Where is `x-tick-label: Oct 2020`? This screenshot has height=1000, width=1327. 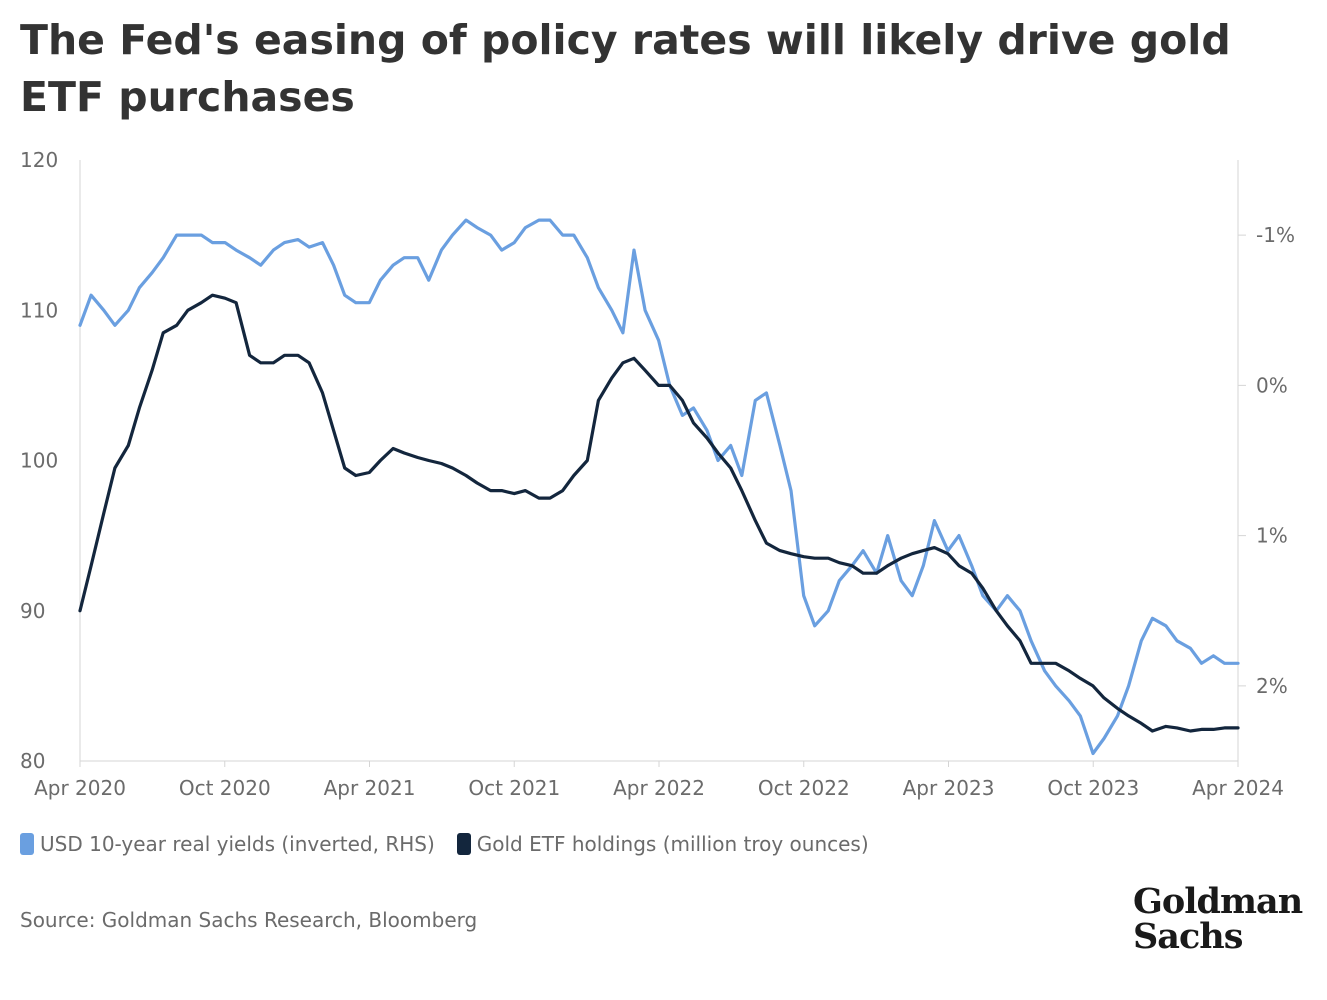 x-tick-label: Oct 2020 is located at coordinates (225, 788).